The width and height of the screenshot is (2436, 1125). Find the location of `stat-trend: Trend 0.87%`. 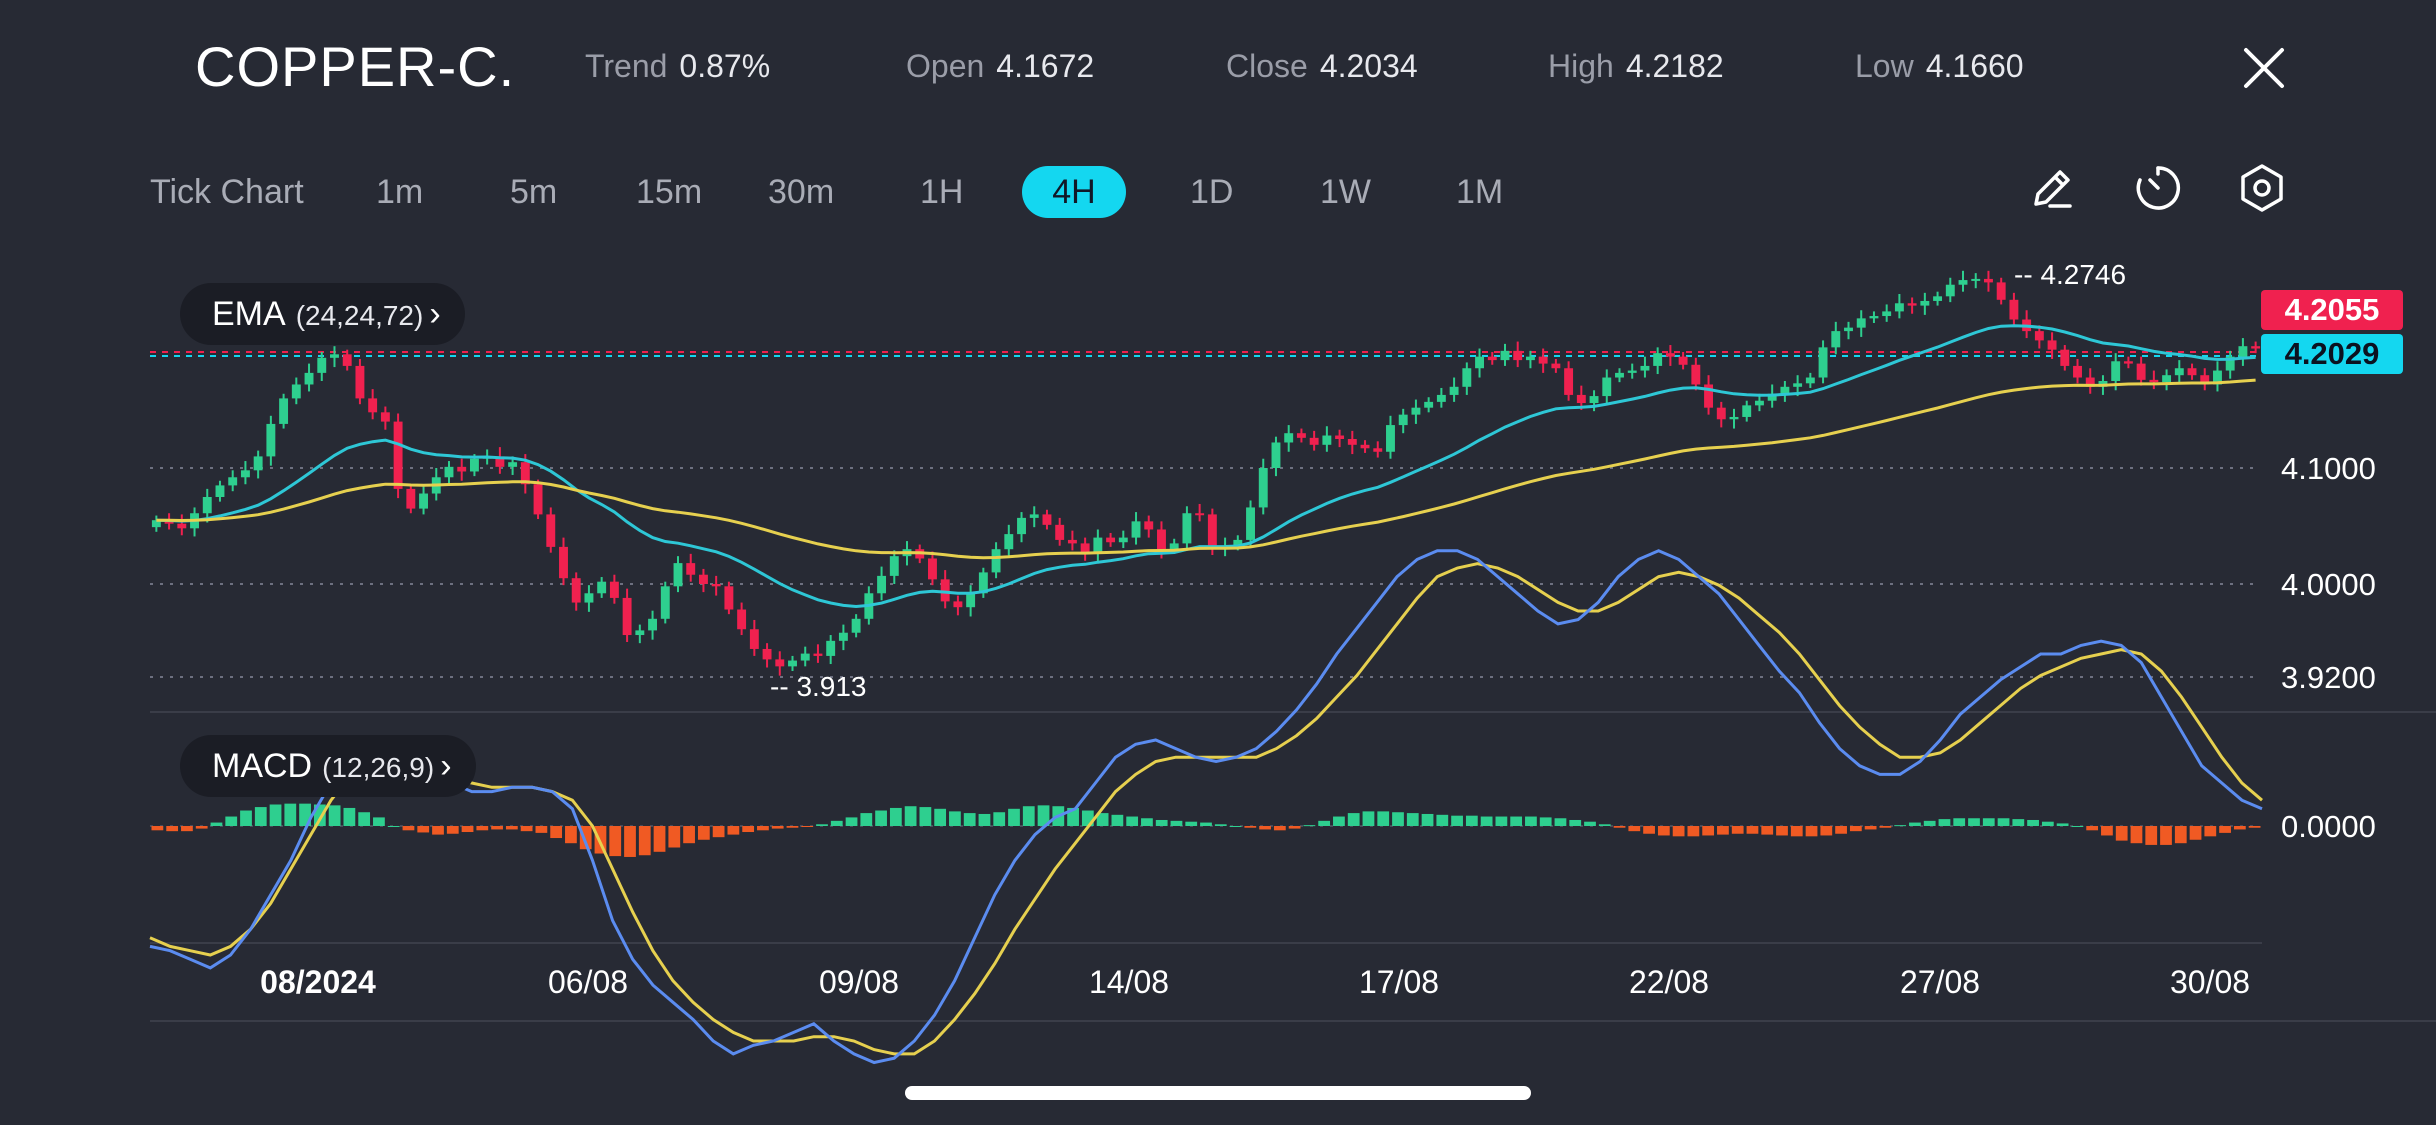

stat-trend: Trend 0.87% is located at coordinates (677, 66).